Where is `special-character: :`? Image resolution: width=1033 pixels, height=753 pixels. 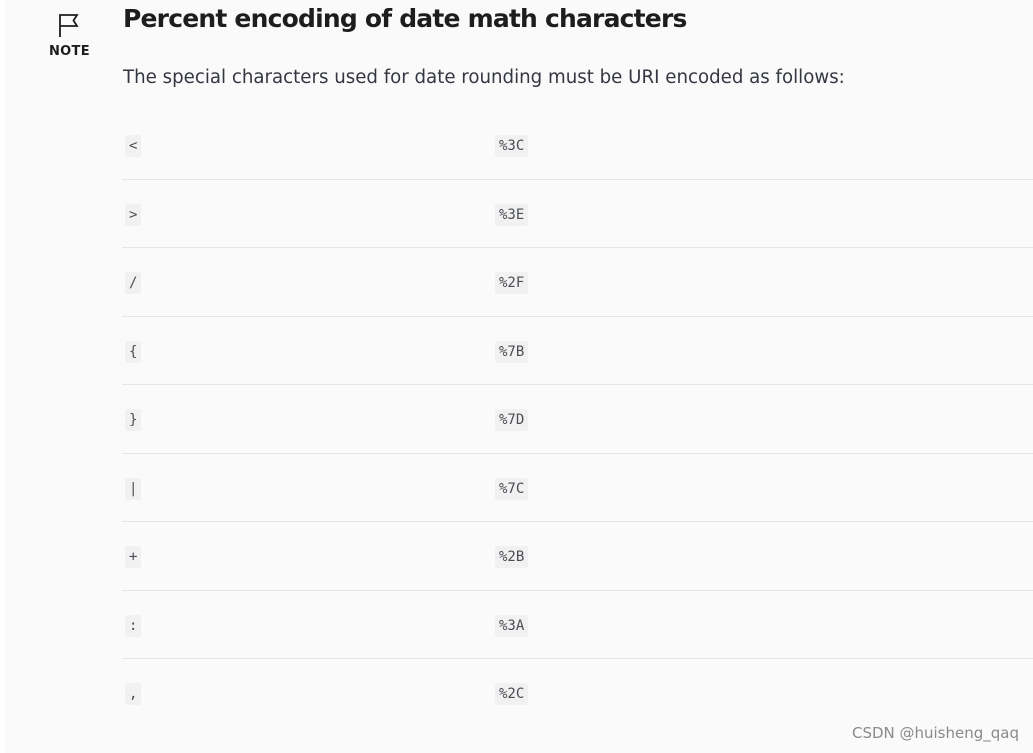 special-character: : is located at coordinates (133, 625).